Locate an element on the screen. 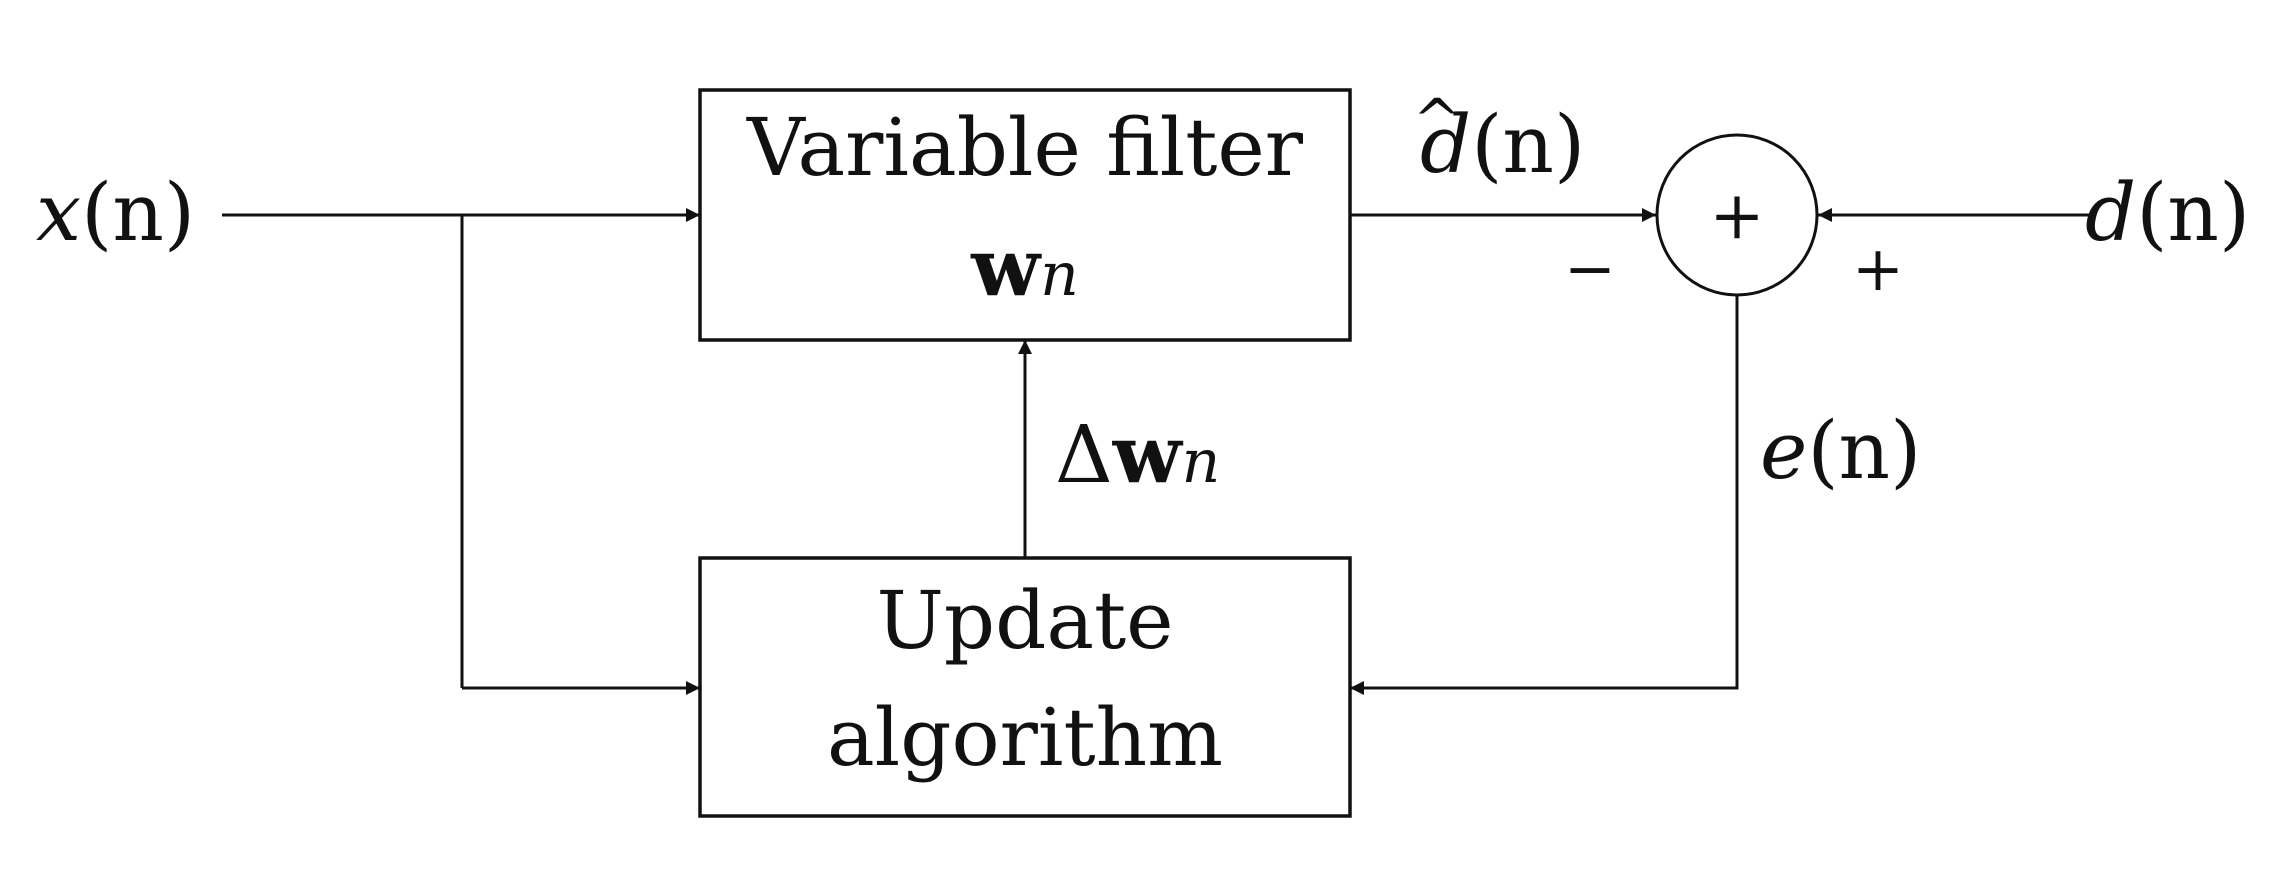  error-signal-label: e(n) is located at coordinates (1840, 450).